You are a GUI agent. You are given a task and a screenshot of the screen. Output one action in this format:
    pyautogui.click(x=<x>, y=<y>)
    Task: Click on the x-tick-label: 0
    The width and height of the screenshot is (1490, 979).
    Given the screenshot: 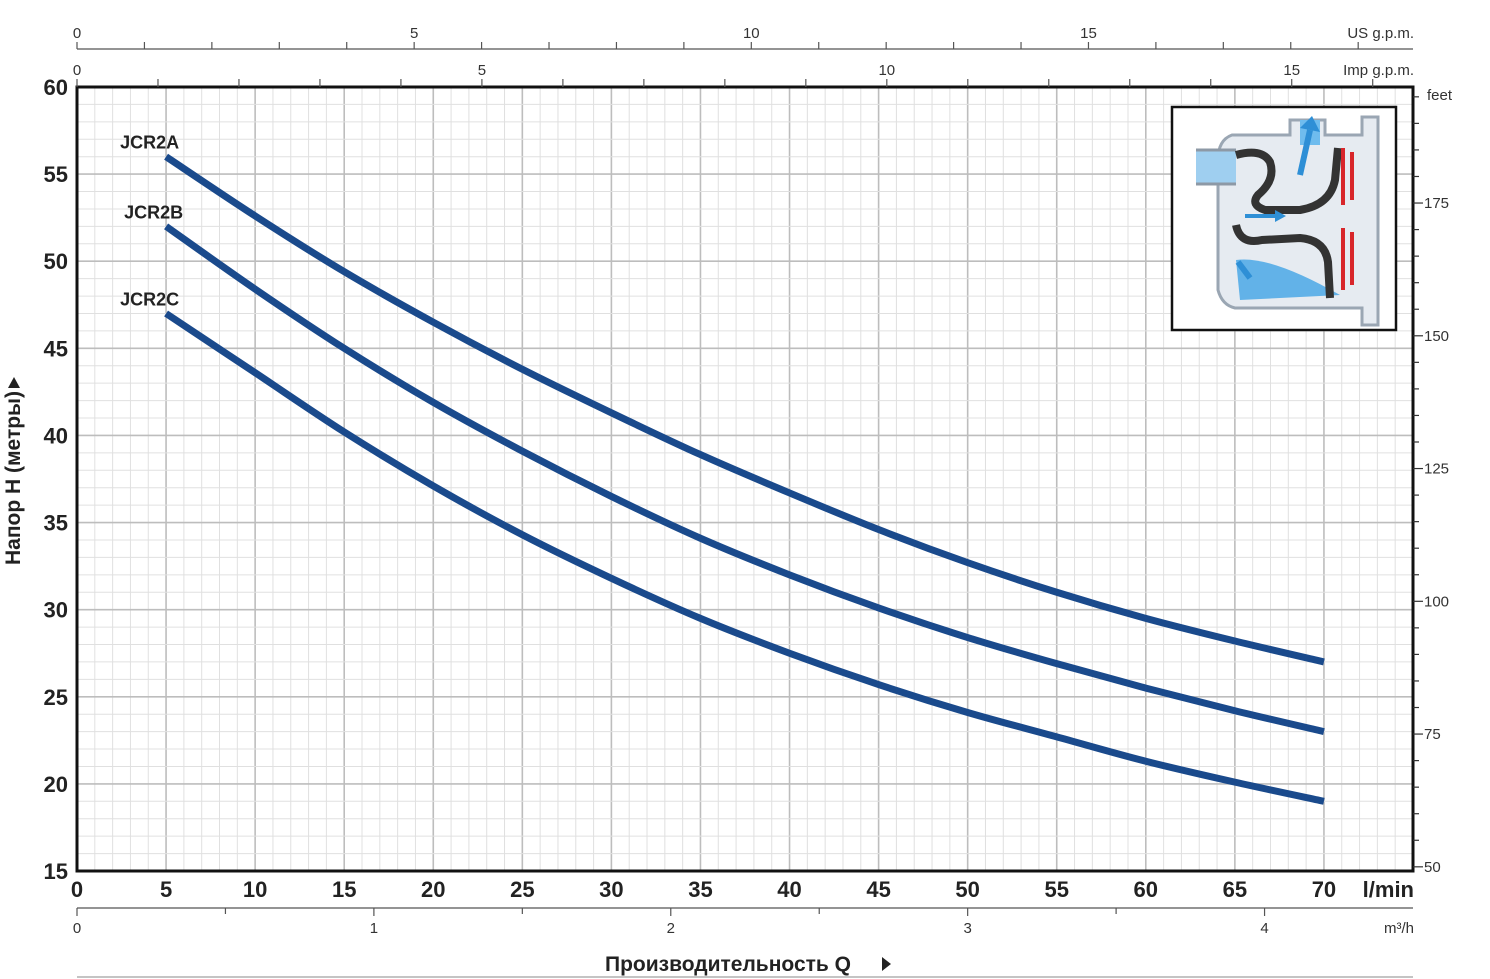 What is the action you would take?
    pyautogui.click(x=77, y=889)
    